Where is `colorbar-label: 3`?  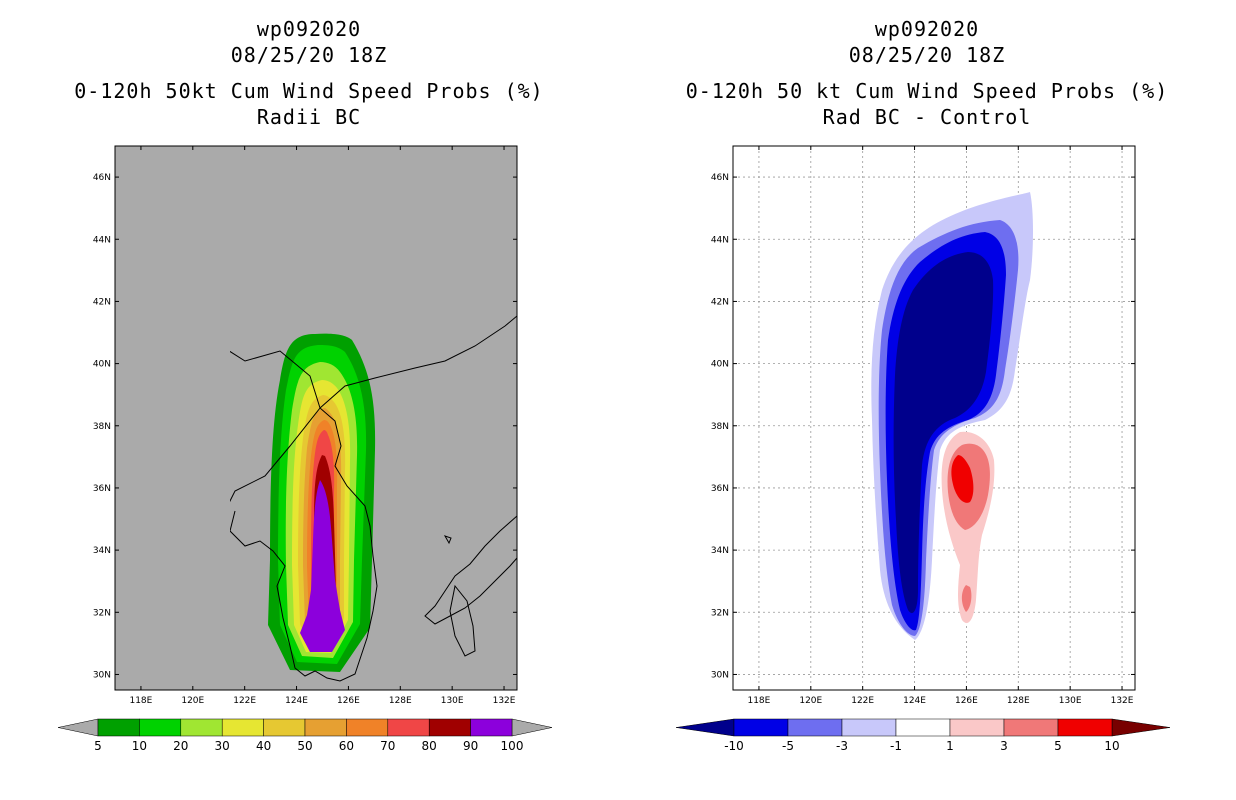
colorbar-label: 3 is located at coordinates (1004, 746).